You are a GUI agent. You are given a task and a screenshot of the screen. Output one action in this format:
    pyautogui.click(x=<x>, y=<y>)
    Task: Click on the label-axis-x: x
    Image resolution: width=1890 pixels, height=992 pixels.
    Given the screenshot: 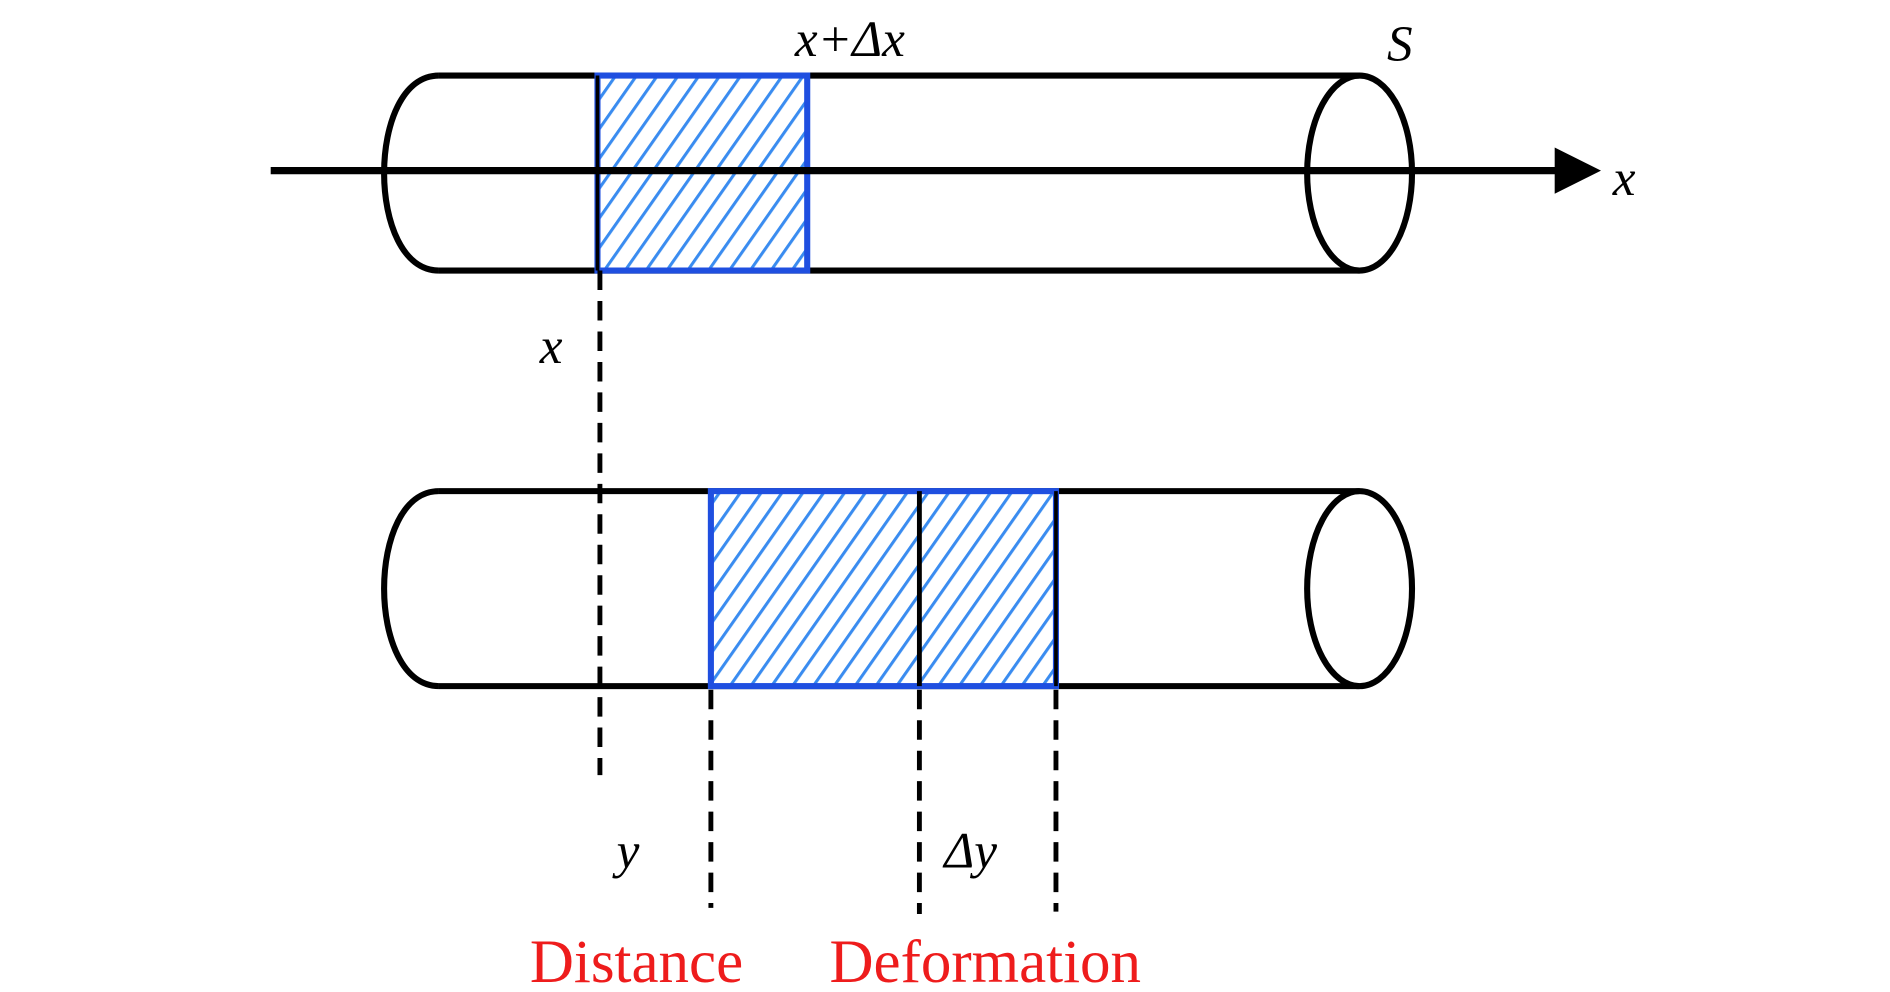 What is the action you would take?
    pyautogui.click(x=1624, y=178)
    